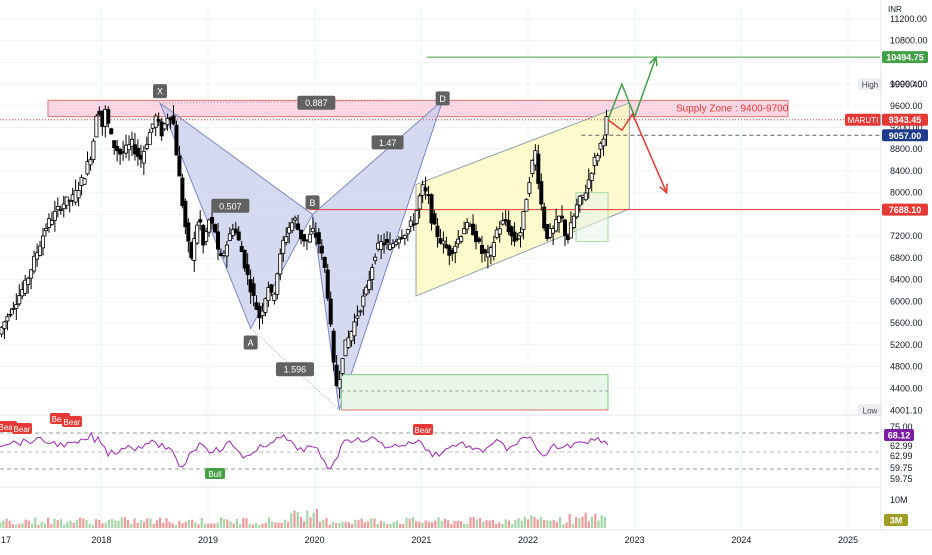 The height and width of the screenshot is (555, 932). I want to click on point-b-label: B, so click(313, 203).